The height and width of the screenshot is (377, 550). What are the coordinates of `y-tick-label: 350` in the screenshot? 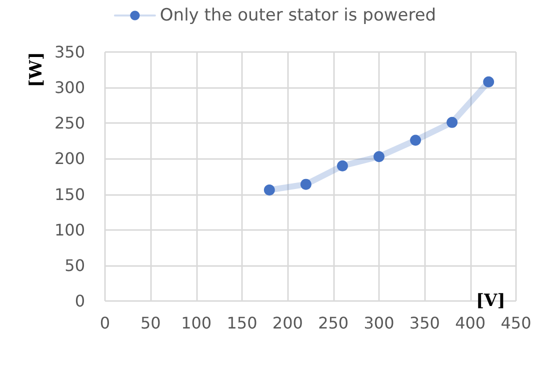 It's located at (69, 52).